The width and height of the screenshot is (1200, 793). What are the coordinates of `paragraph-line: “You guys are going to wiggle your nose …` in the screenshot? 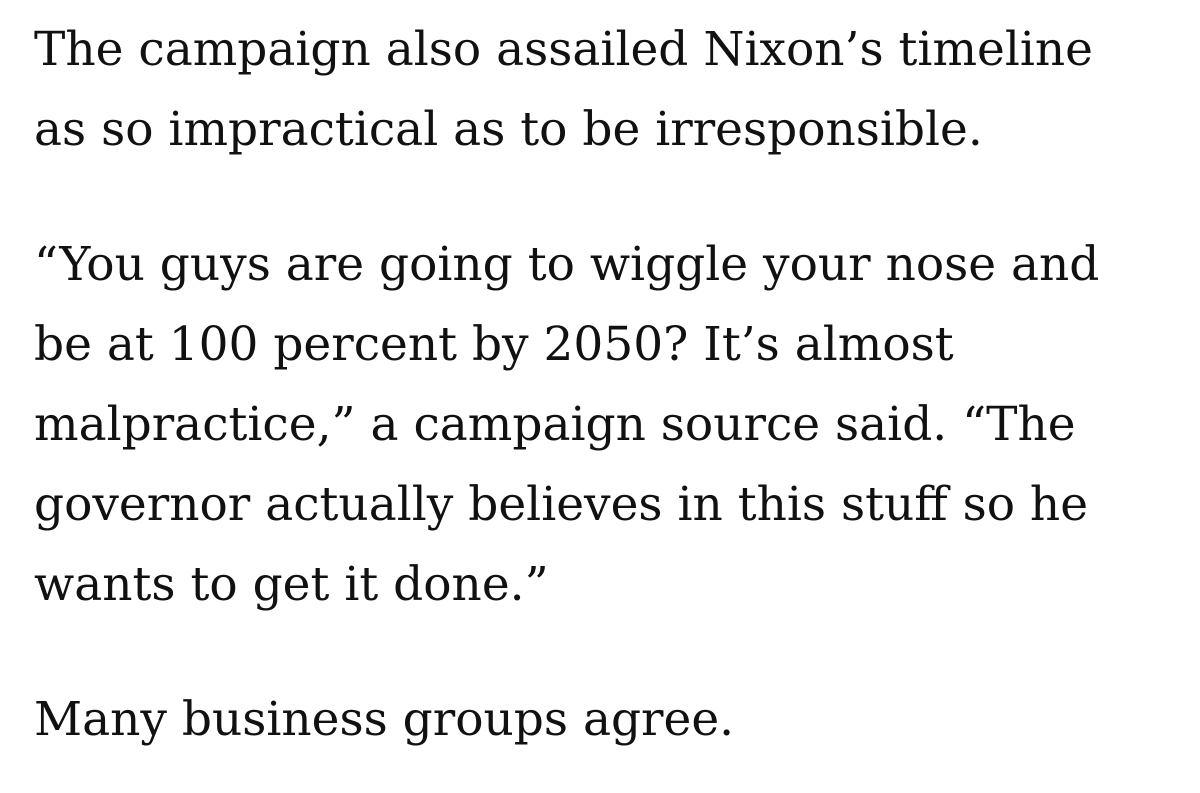 It's located at (567, 264).